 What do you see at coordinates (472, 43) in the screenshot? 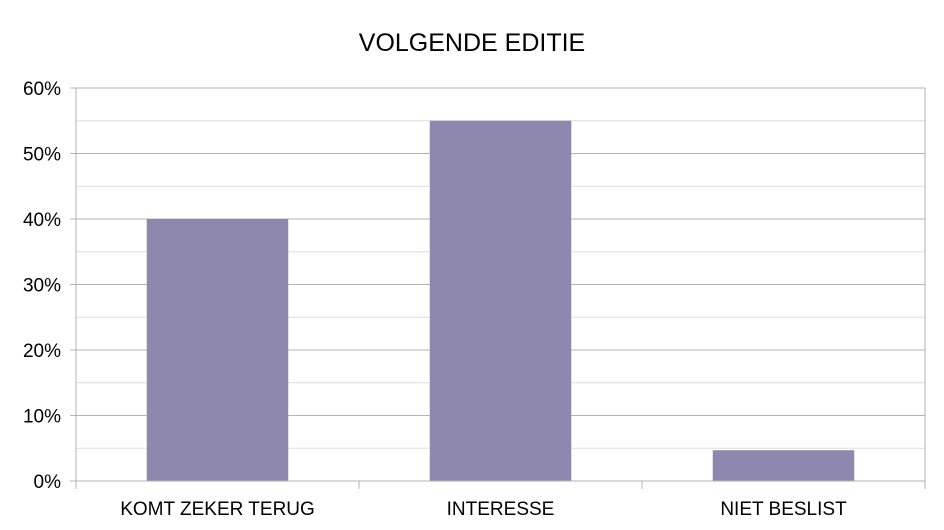
I see `chart-title: VOLGENDE EDITIE` at bounding box center [472, 43].